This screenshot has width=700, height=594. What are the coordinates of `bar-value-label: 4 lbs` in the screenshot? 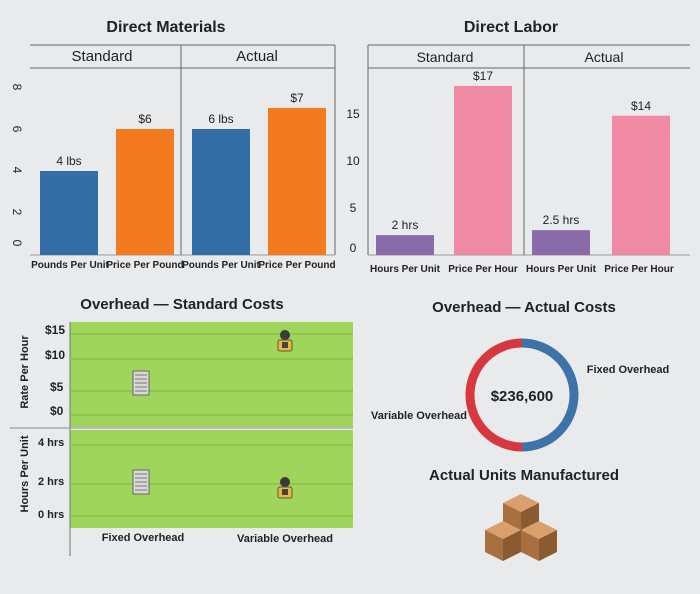 It's located at (68, 161).